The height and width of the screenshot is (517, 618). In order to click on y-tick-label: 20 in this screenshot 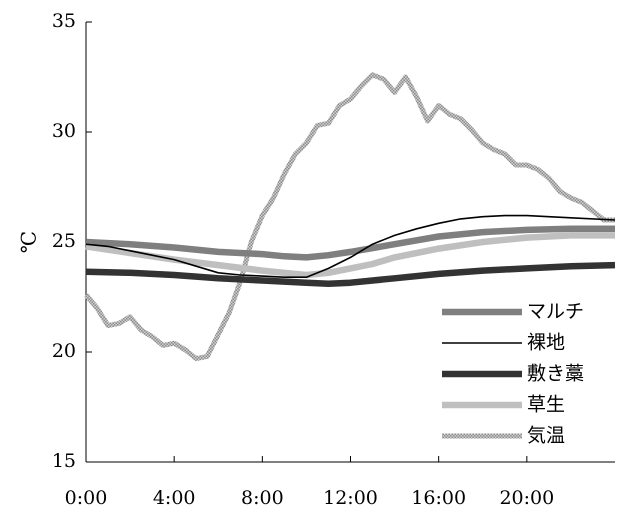, I will do `click(64, 351)`.